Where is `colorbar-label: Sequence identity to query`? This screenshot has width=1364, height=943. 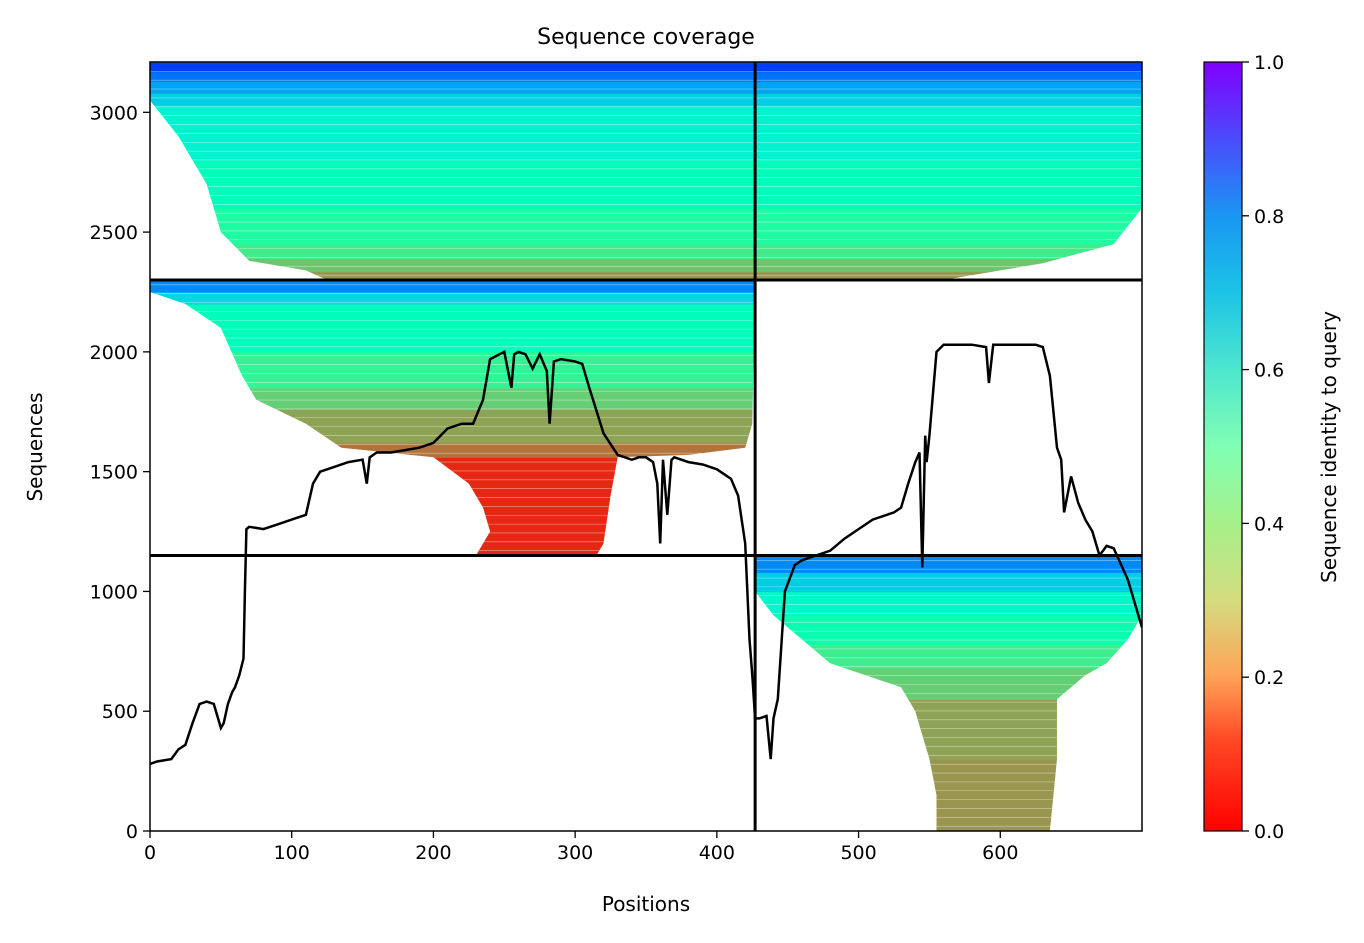
colorbar-label: Sequence identity to query is located at coordinates (1329, 447).